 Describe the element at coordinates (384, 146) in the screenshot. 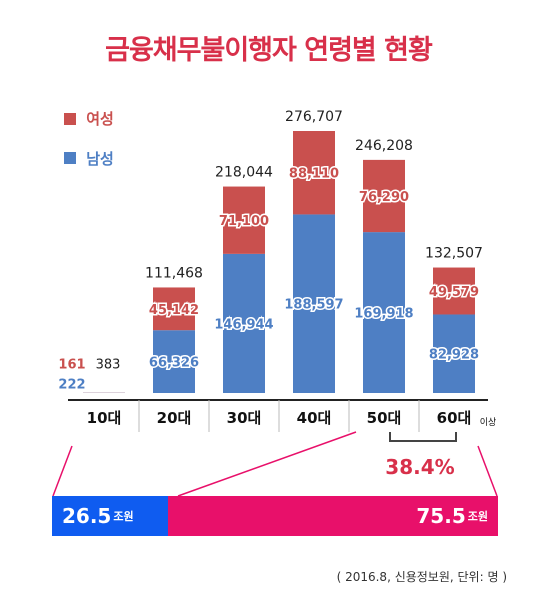

I see `label-total: 246,208` at that location.